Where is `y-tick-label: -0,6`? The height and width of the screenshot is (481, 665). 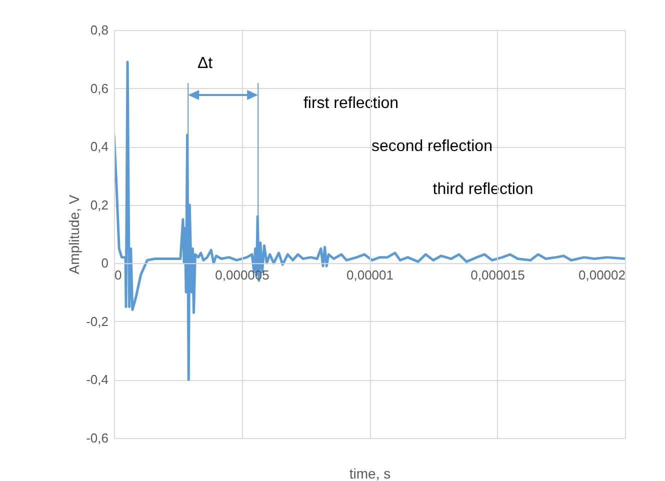 y-tick-label: -0,6 is located at coordinates (97, 438).